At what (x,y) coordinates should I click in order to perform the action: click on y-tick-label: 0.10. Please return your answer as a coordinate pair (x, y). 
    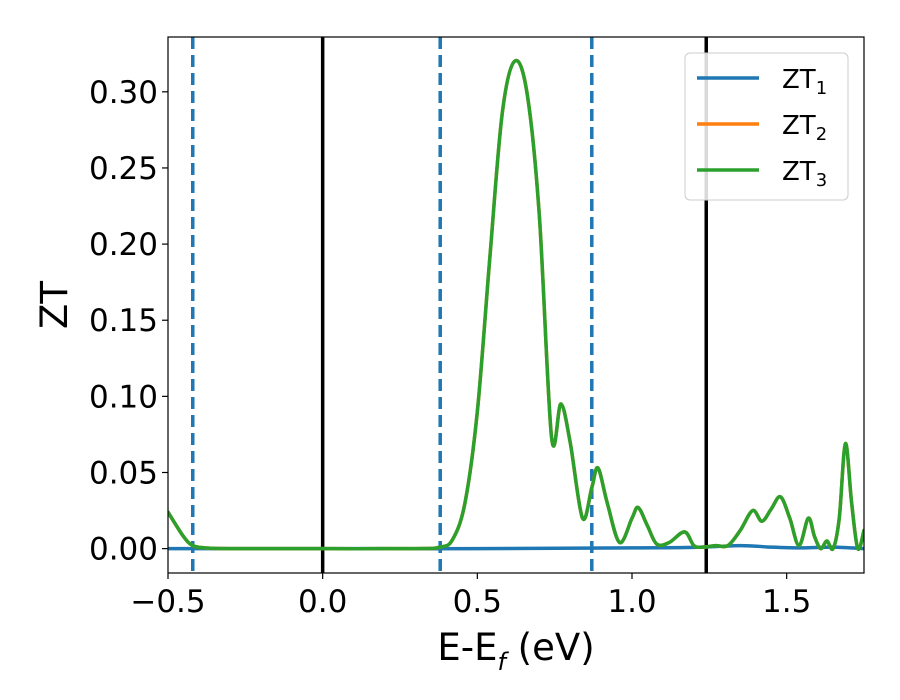
    Looking at the image, I should click on (123, 397).